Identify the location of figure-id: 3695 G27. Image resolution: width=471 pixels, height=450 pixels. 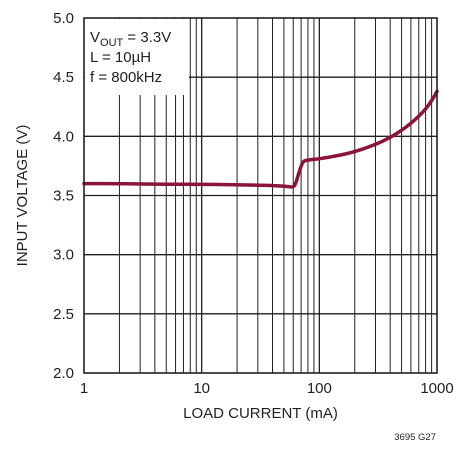
(415, 437).